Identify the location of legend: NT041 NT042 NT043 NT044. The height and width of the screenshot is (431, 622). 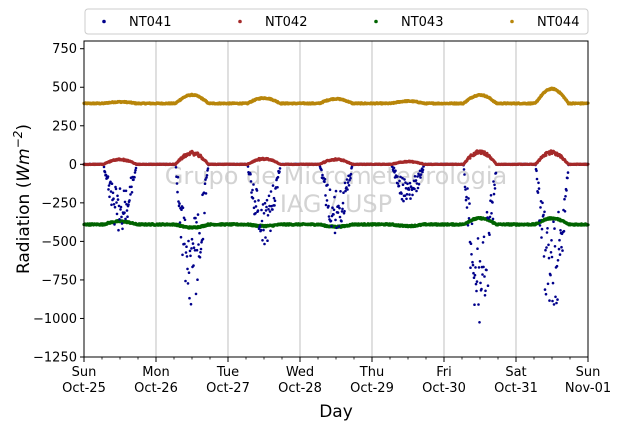
(336, 21).